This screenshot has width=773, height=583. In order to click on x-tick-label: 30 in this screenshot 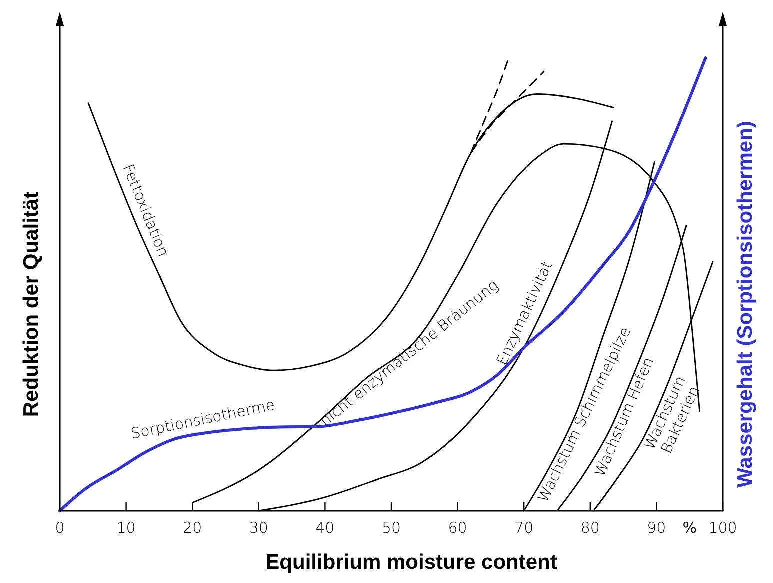, I will do `click(258, 528)`.